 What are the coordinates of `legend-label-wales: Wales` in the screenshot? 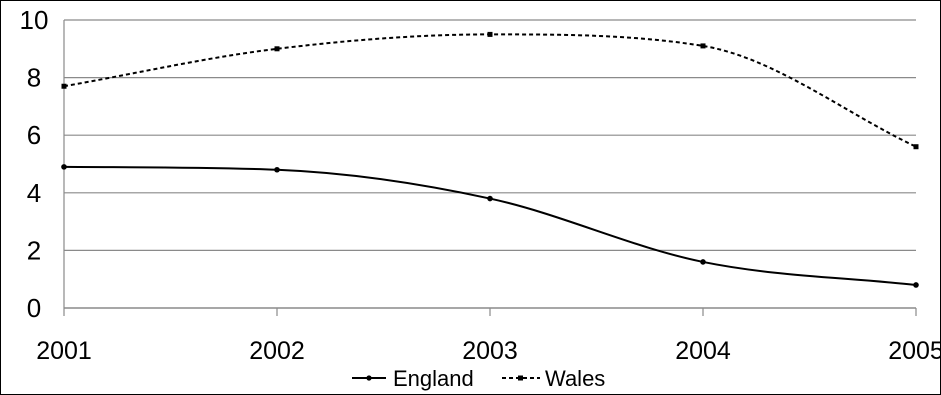 It's located at (575, 378).